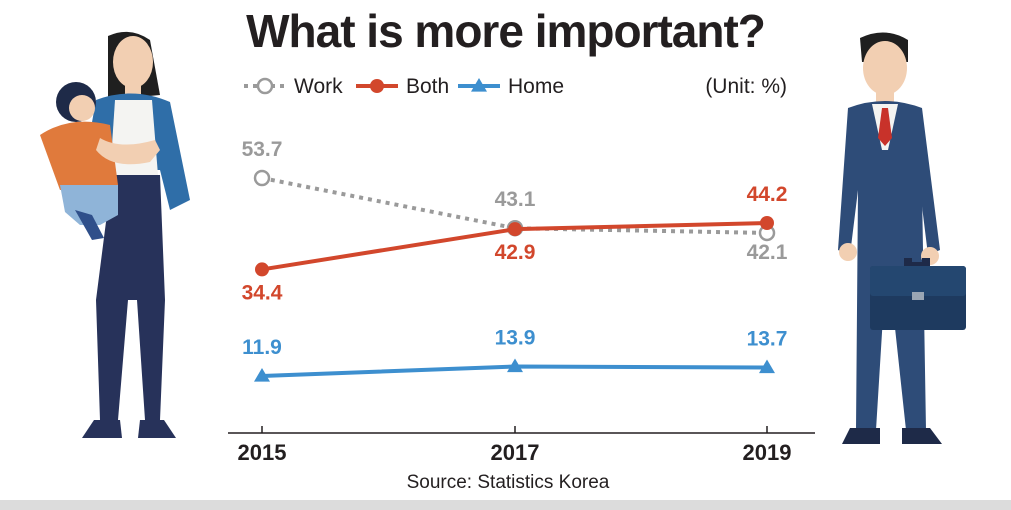 The image size is (1011, 510). Describe the element at coordinates (767, 452) in the screenshot. I see `x-tick-label: 2019` at that location.